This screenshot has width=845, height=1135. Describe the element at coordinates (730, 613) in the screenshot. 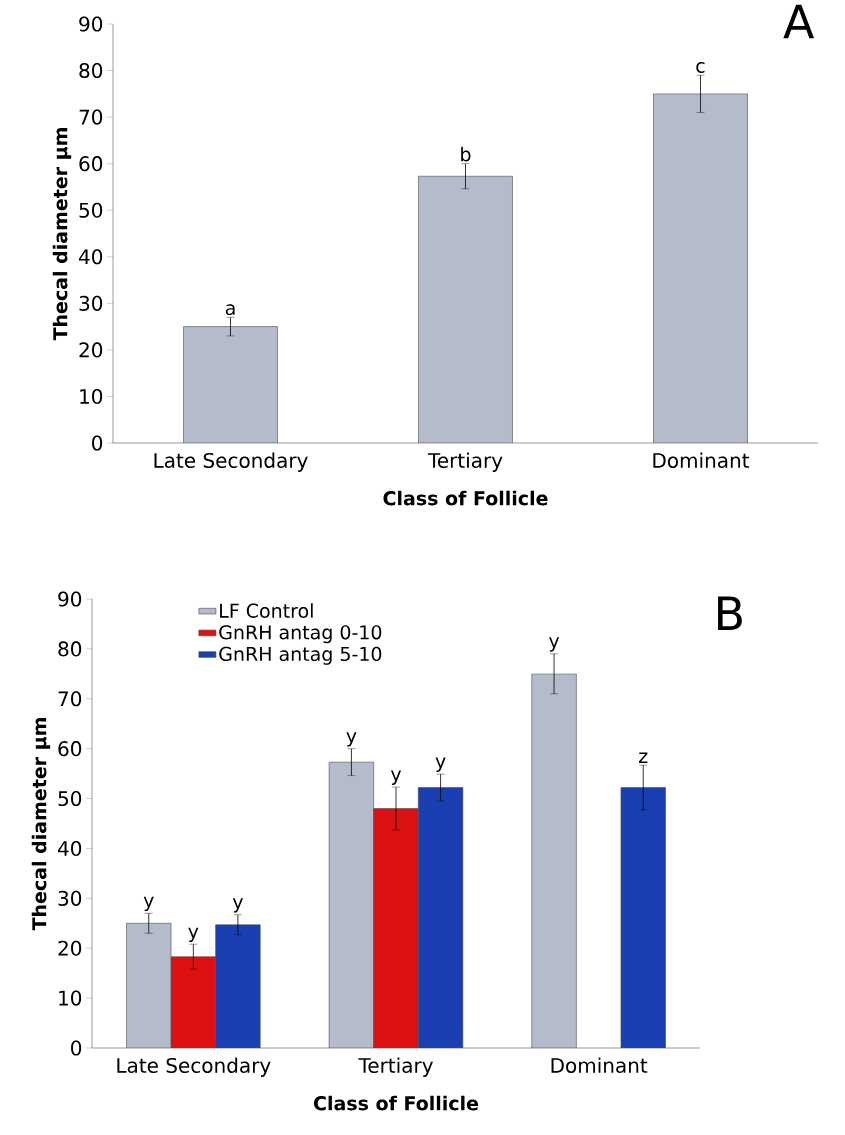

I see `chart-title: B` at that location.